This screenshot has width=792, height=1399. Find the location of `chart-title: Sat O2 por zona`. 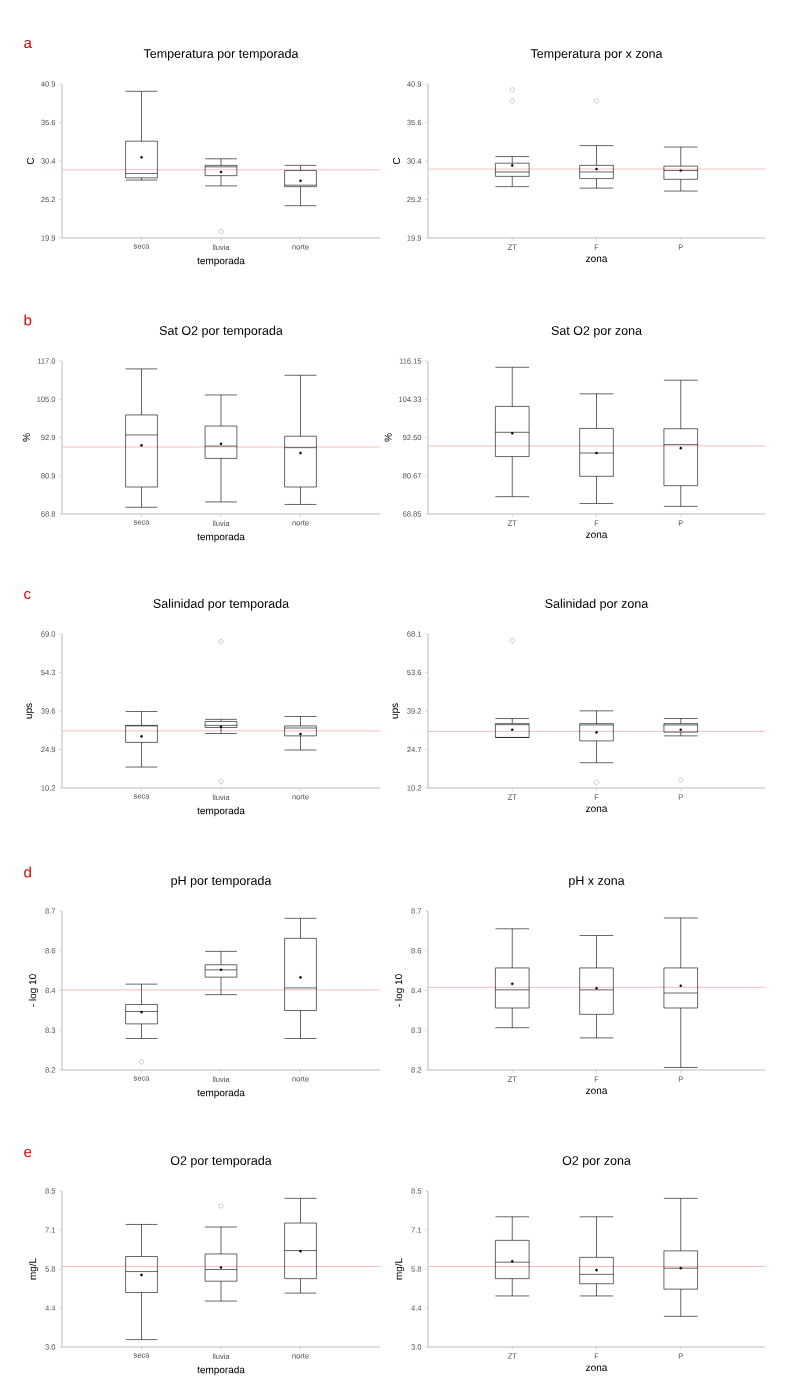

chart-title: Sat O2 por zona is located at coordinates (596, 332).